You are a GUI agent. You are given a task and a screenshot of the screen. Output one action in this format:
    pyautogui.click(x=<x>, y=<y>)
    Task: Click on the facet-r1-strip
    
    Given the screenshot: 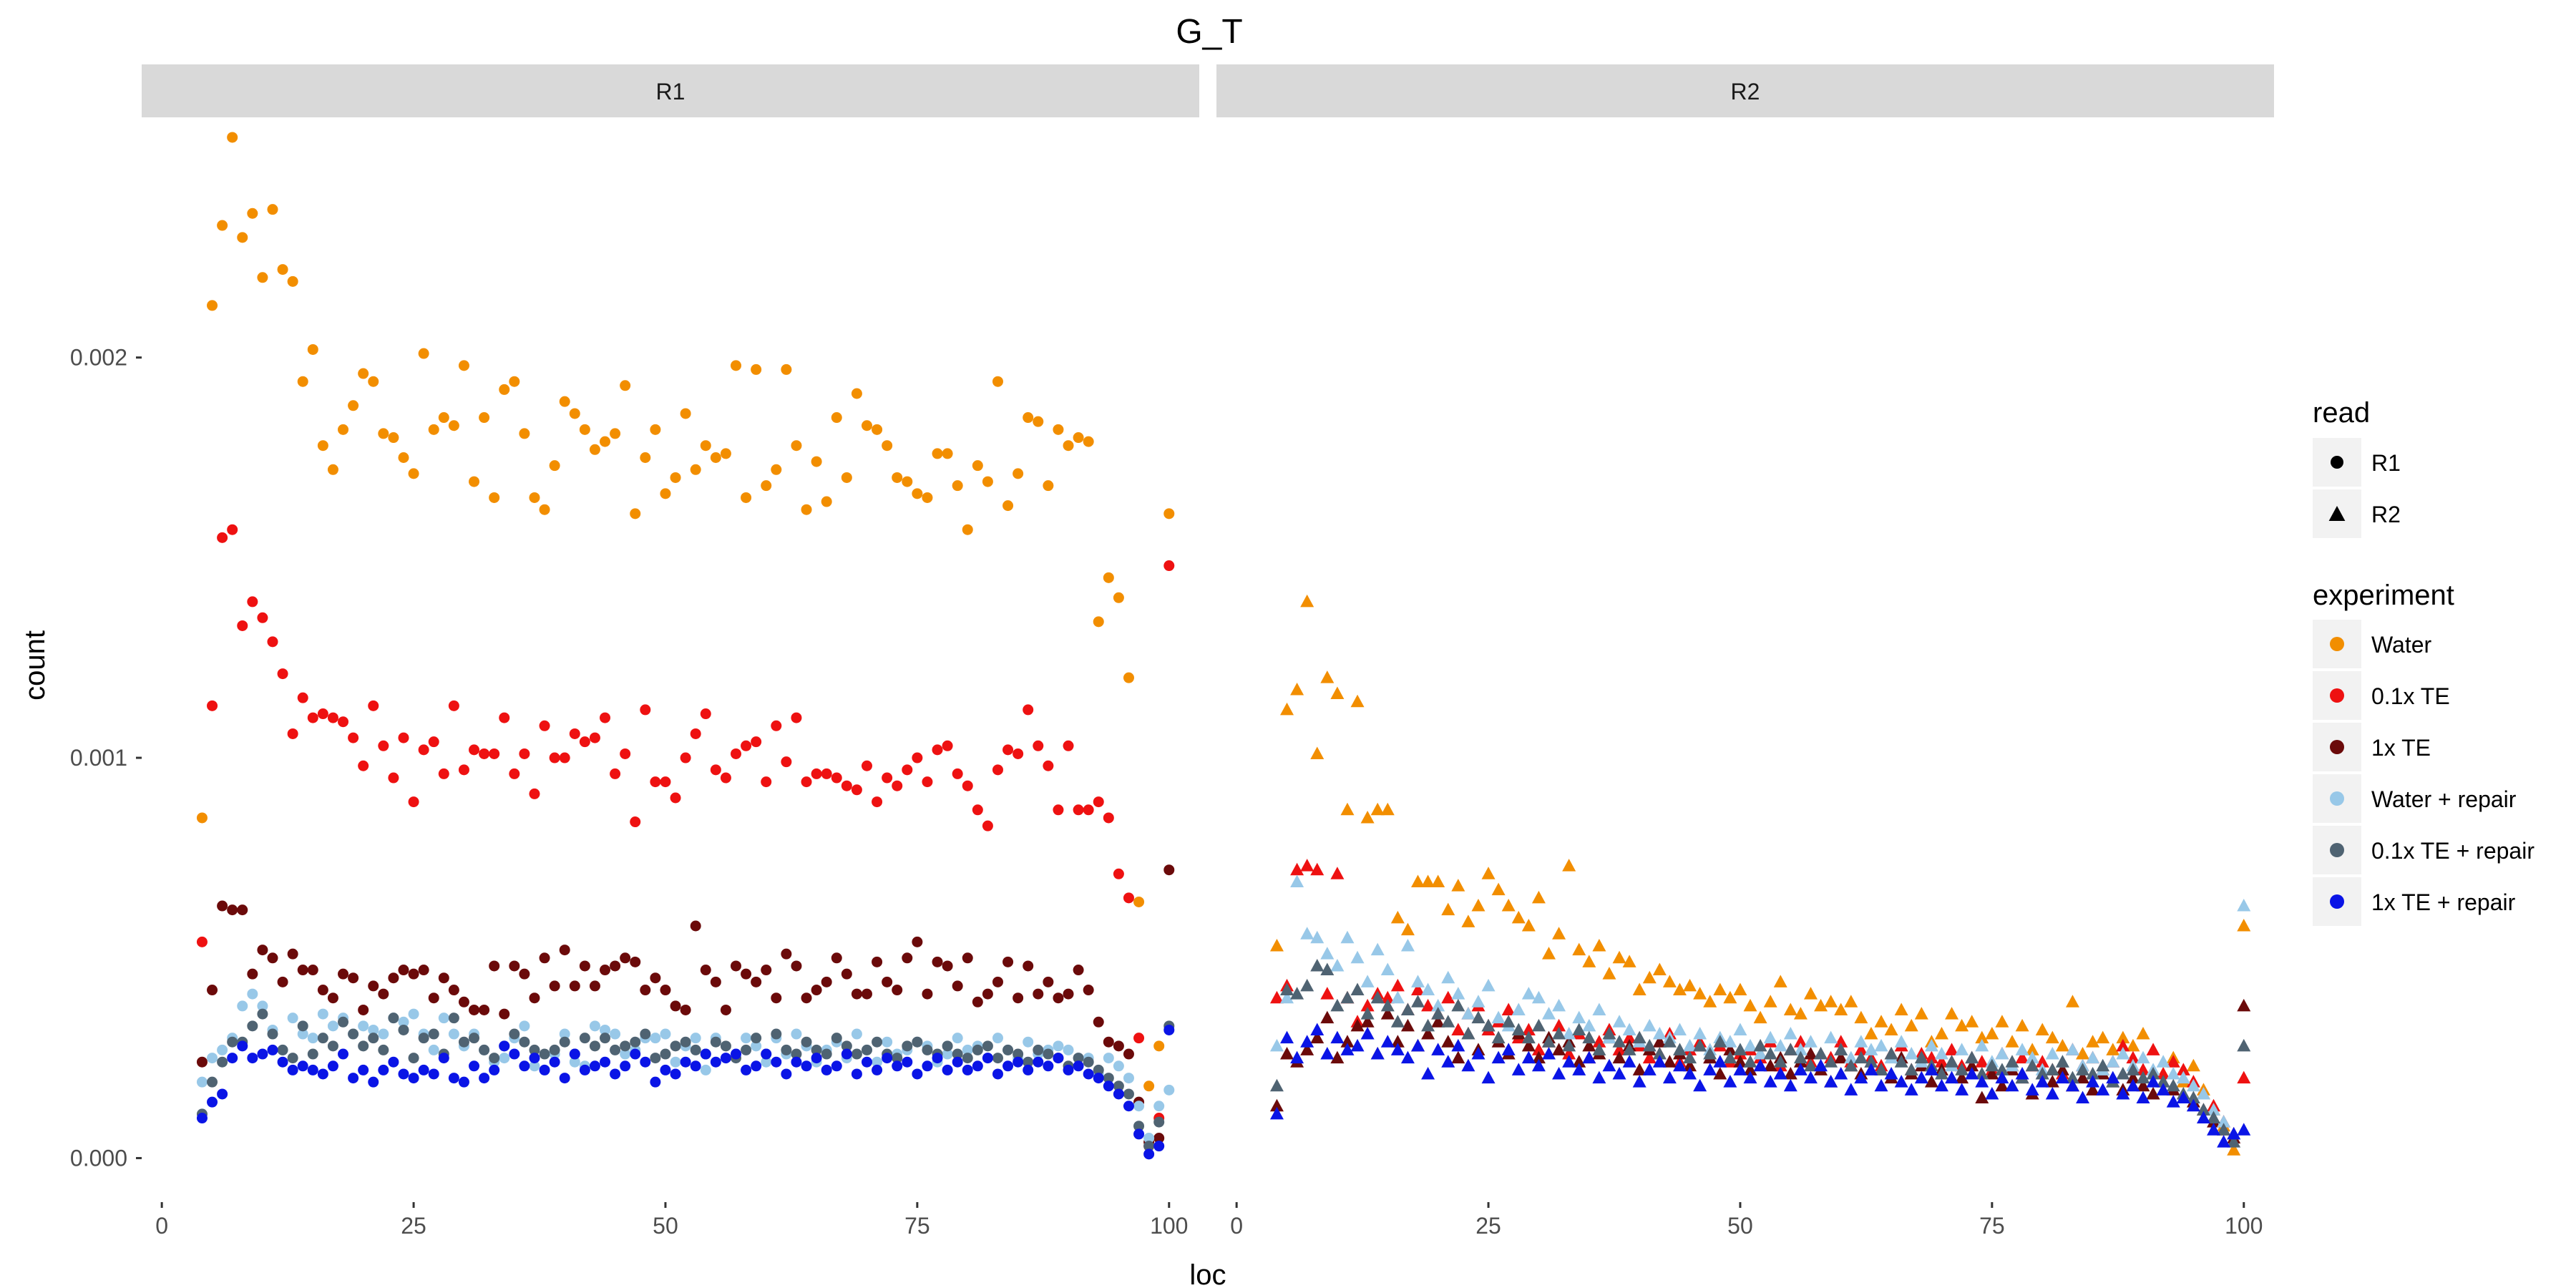 What is the action you would take?
    pyautogui.click(x=670, y=90)
    